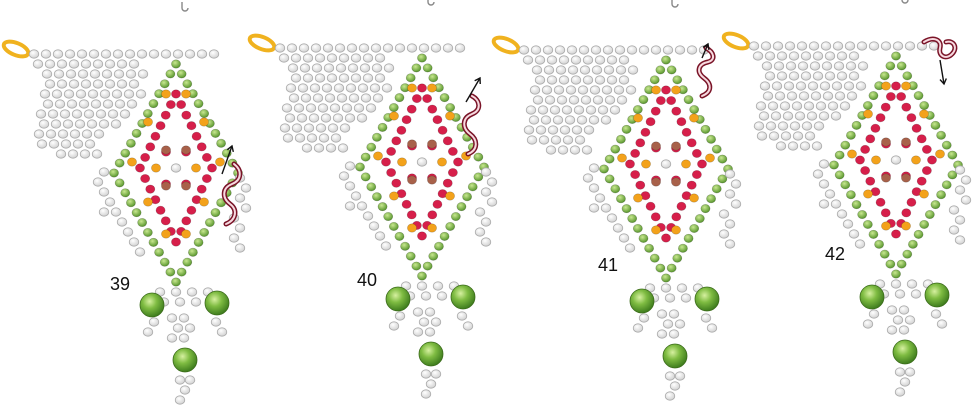 The height and width of the screenshot is (415, 973). Describe the element at coordinates (706, 72) in the screenshot. I see `thread-path-icon` at that location.